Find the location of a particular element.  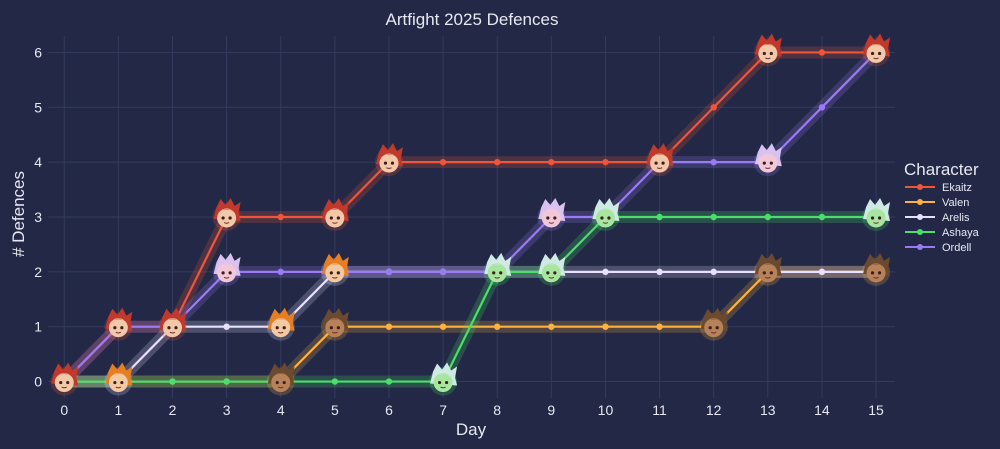

x-tick-label: 13 is located at coordinates (768, 410).